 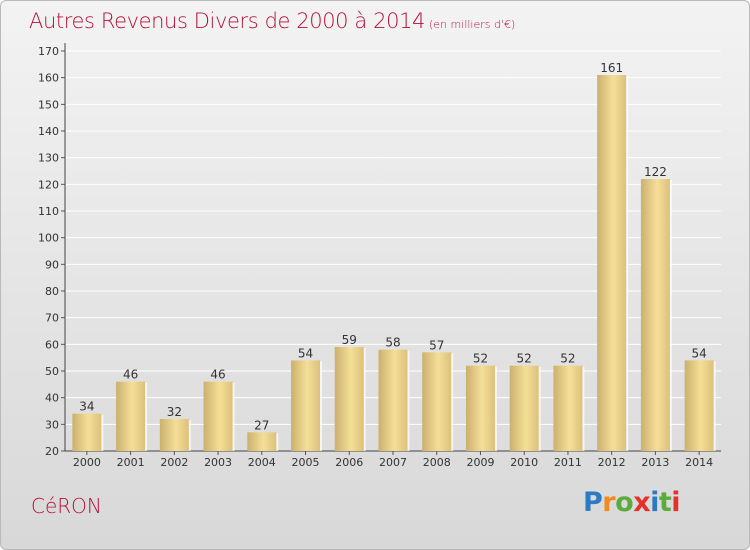 I want to click on x-tick-label-2006: 2006, so click(x=349, y=462).